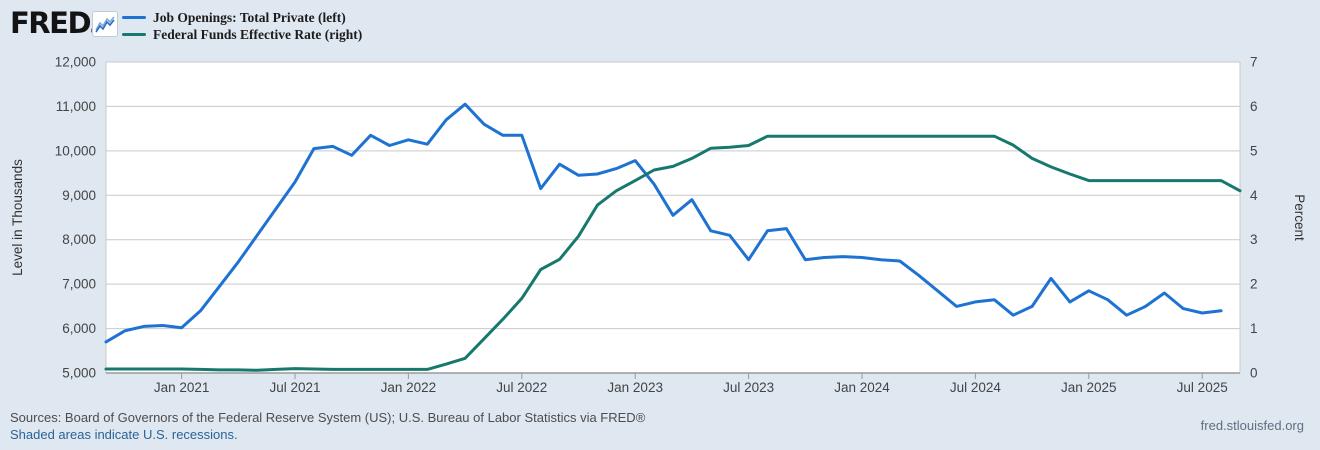  I want to click on left-axis-tick-label: 12,000, so click(75, 62).